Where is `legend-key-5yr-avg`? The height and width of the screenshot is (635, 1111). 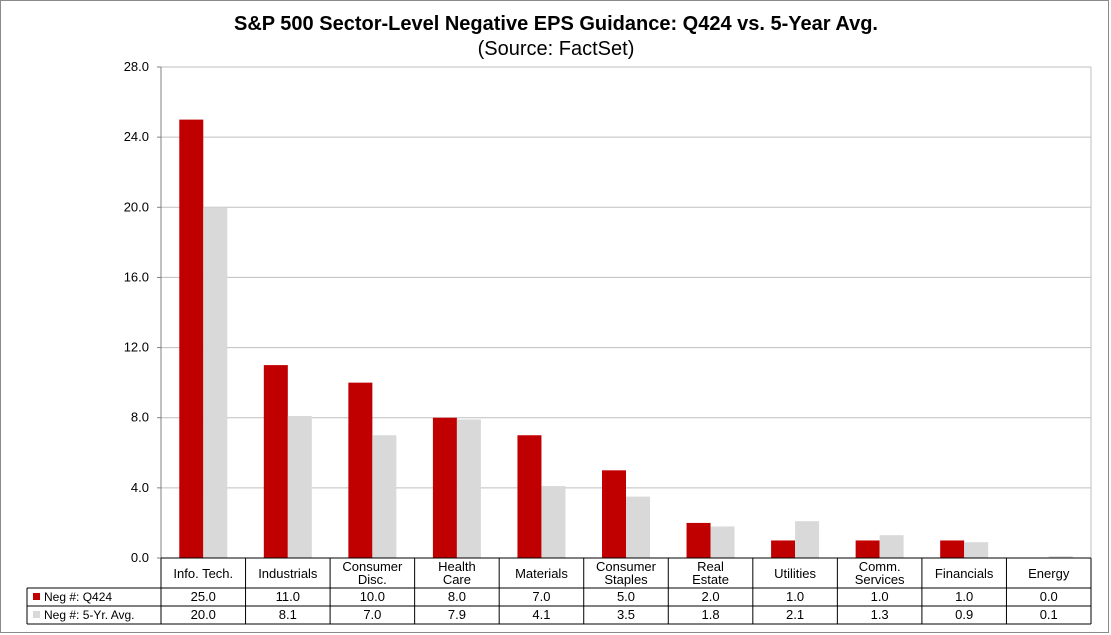 legend-key-5yr-avg is located at coordinates (36, 614).